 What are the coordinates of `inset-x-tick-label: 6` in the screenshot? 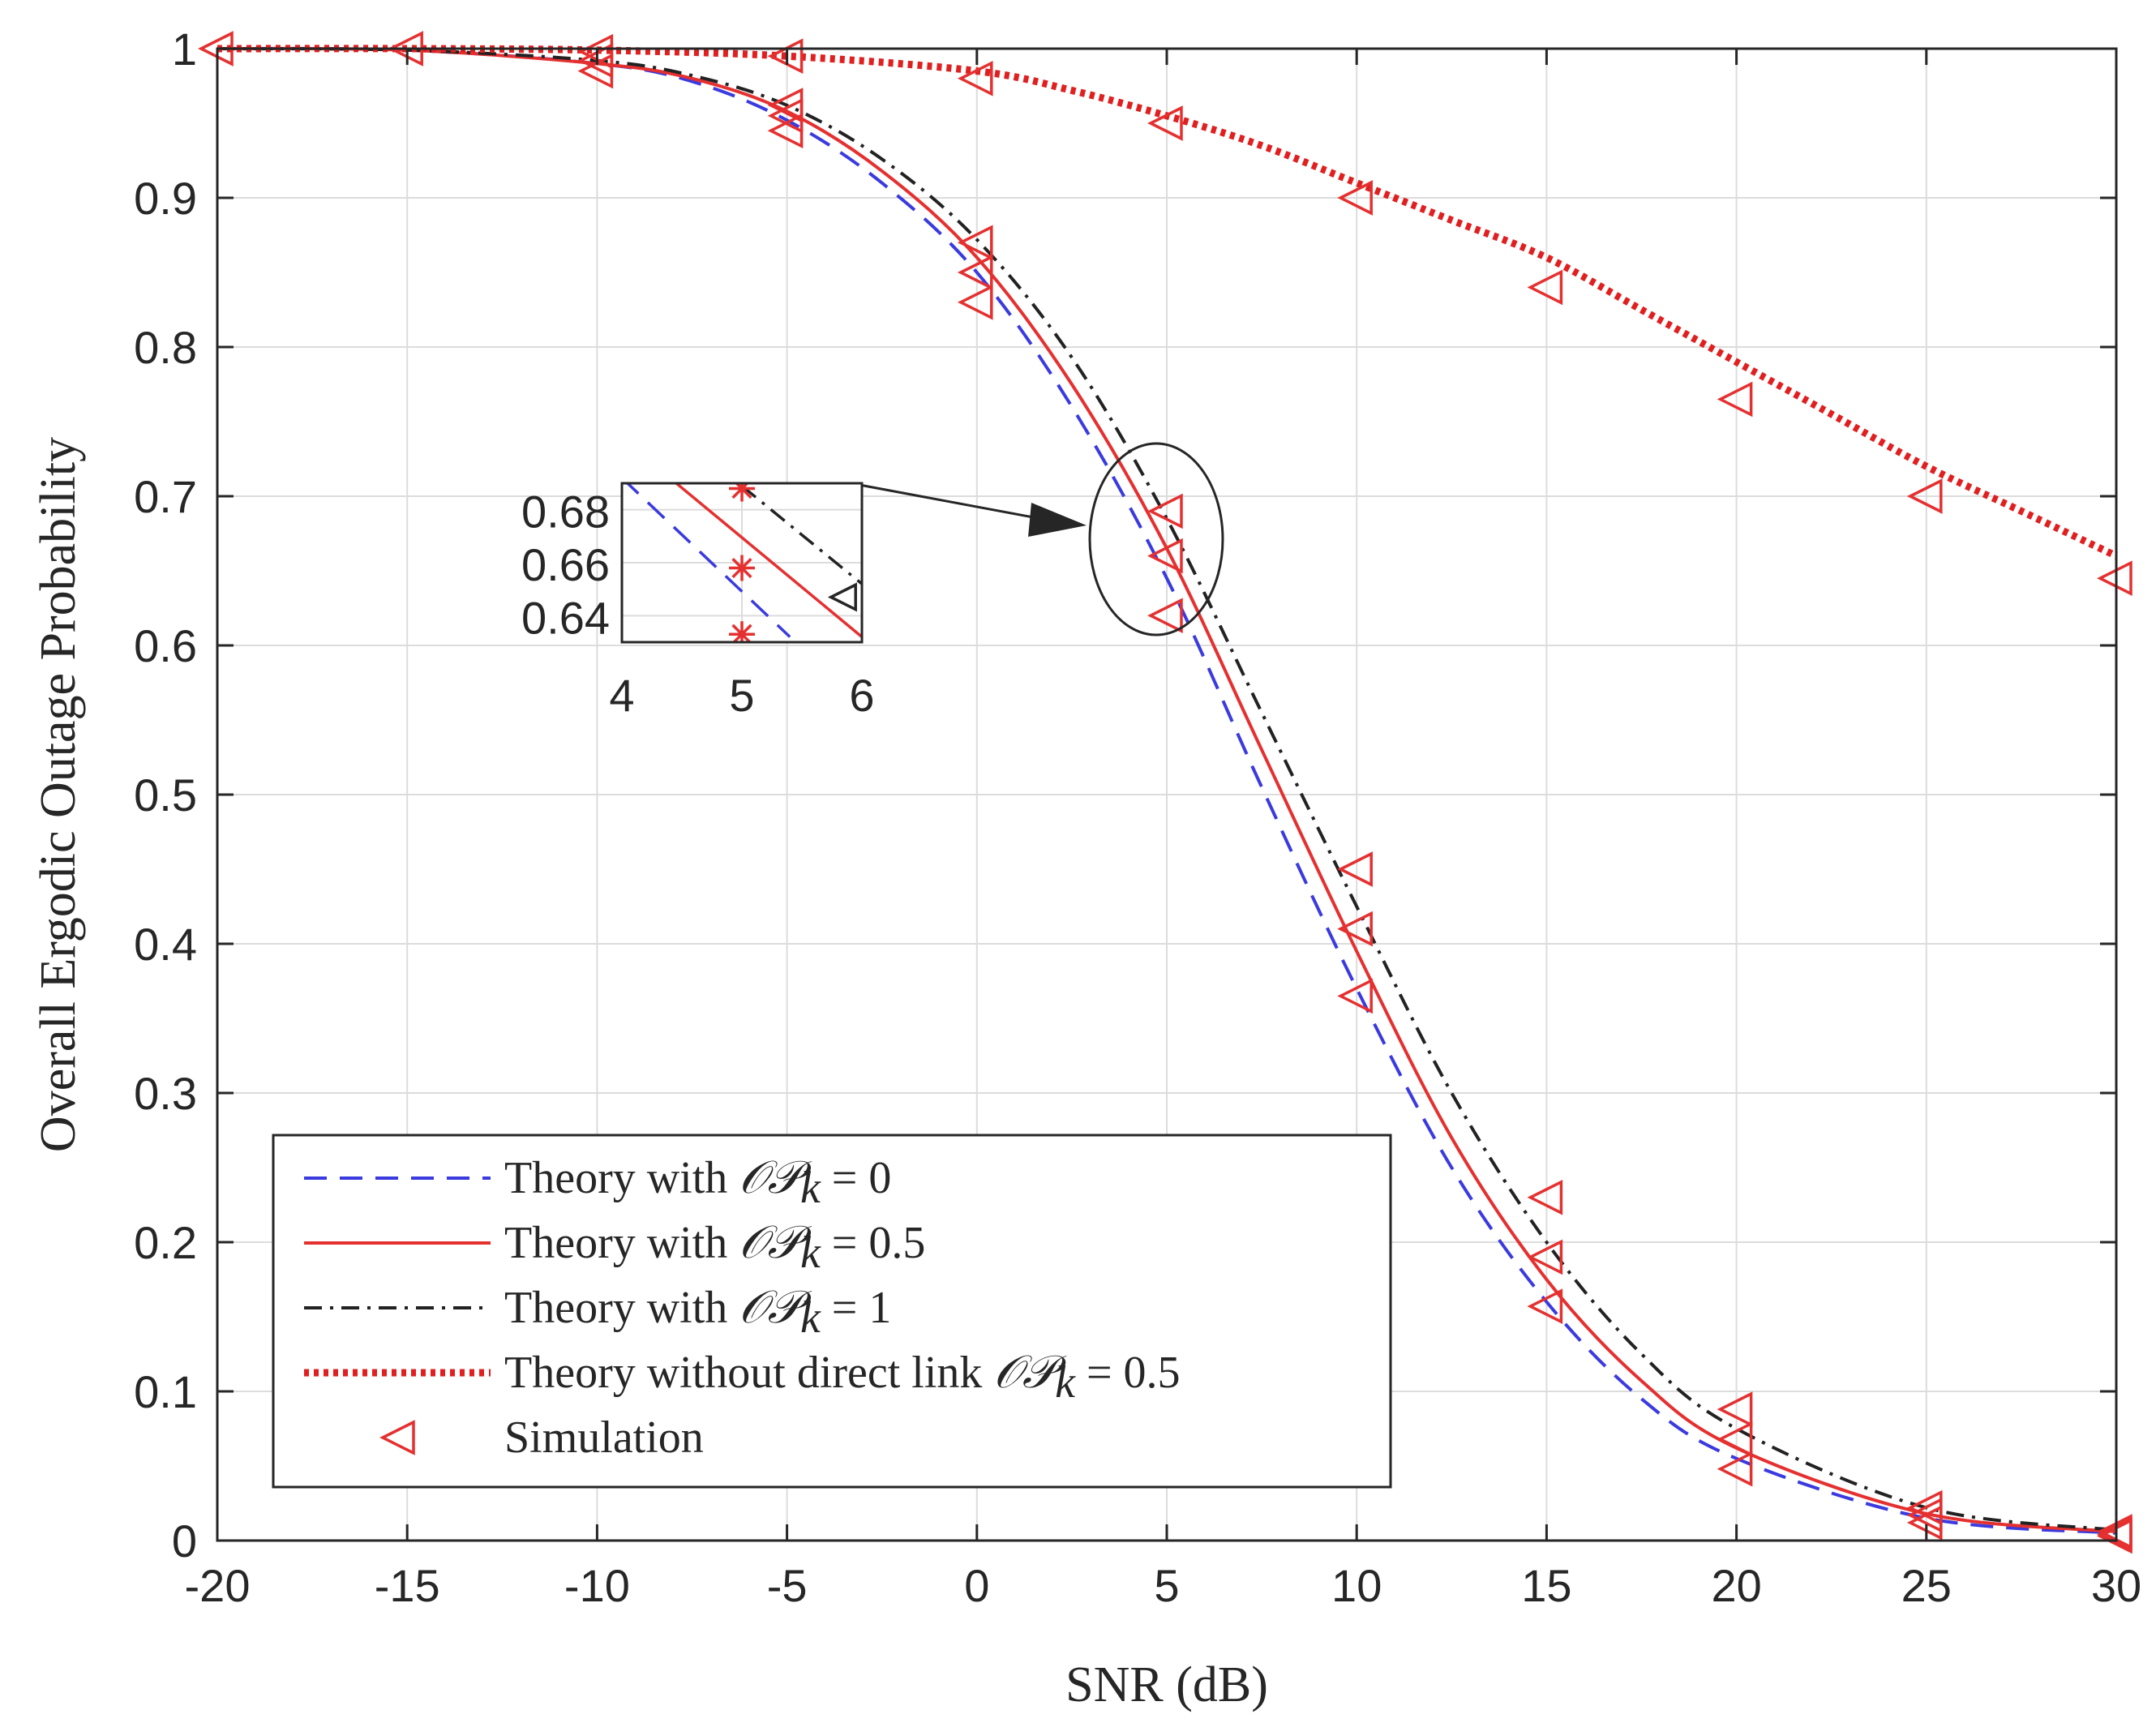 It's located at (861, 695).